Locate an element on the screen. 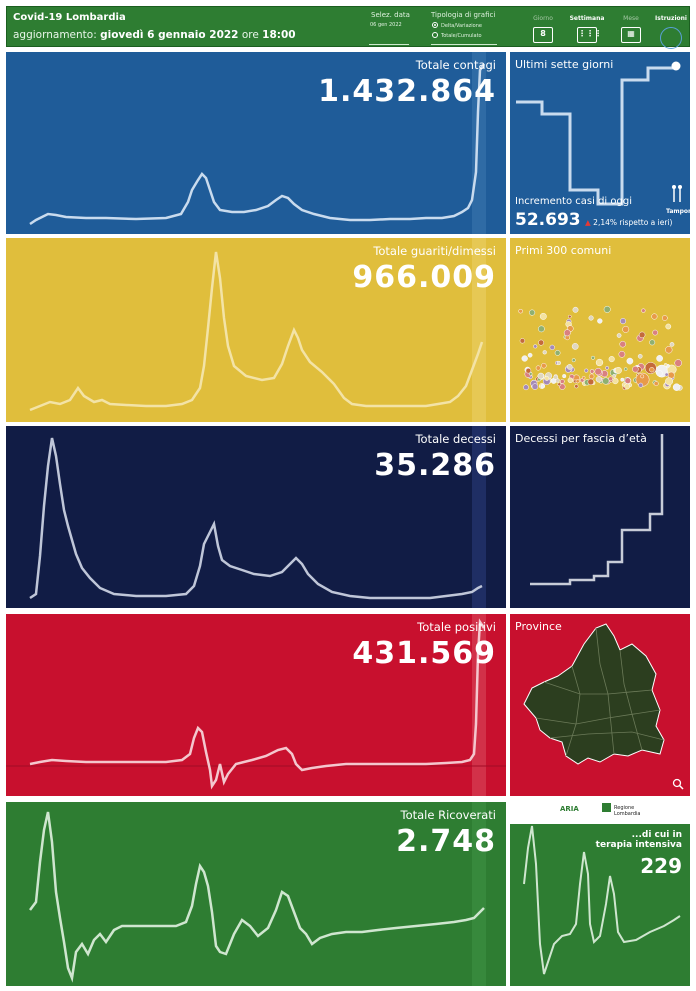  info-circle-icon is located at coordinates (671, 38).